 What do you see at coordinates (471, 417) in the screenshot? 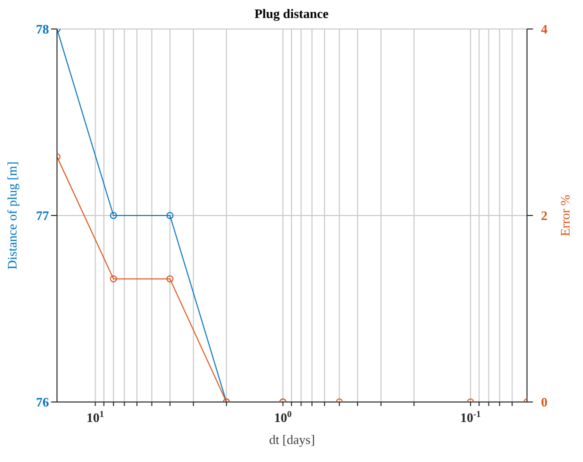
I see `x-tick-label: 10$^{-1}$` at bounding box center [471, 417].